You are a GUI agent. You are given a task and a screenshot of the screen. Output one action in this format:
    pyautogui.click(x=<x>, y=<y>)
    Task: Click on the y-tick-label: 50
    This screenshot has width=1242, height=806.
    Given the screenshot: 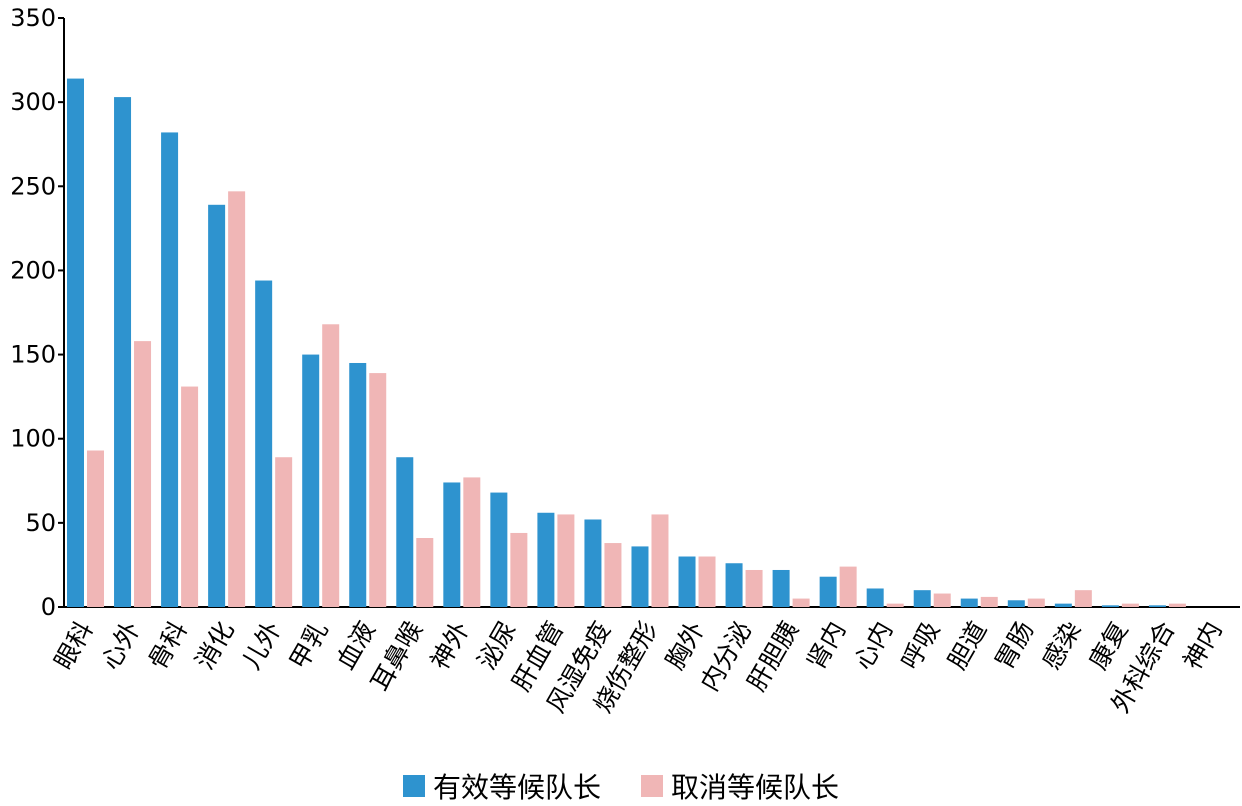 What is the action you would take?
    pyautogui.click(x=40, y=523)
    